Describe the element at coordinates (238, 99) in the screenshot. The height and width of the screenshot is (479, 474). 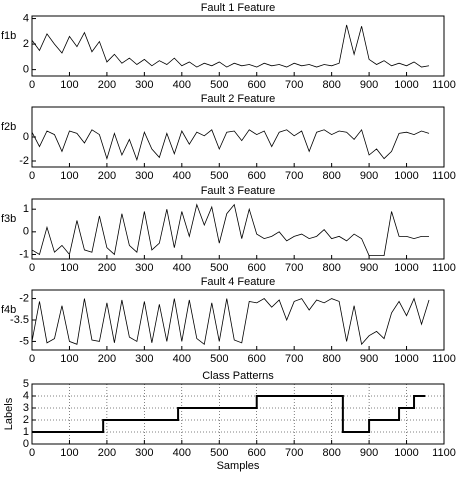
I see `subplot-title: Fault 2 Feature` at that location.